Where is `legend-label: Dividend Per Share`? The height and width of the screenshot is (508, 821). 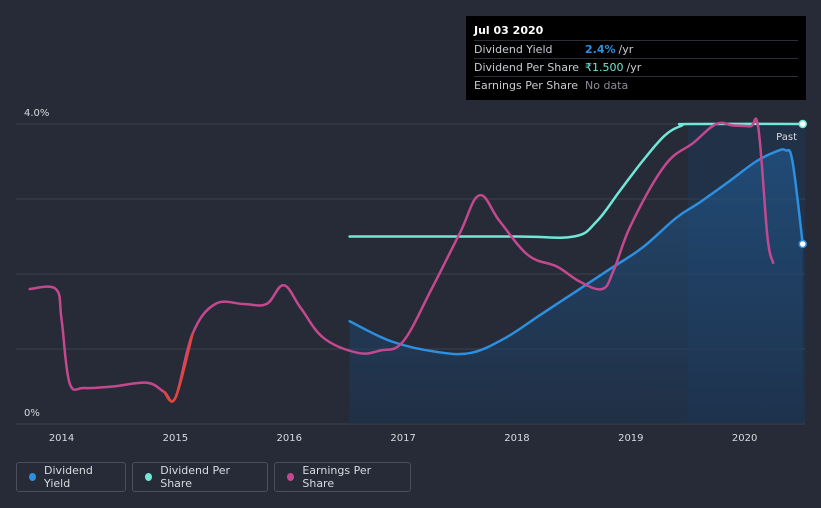
legend-label: Dividend Per Share is located at coordinates (195, 477).